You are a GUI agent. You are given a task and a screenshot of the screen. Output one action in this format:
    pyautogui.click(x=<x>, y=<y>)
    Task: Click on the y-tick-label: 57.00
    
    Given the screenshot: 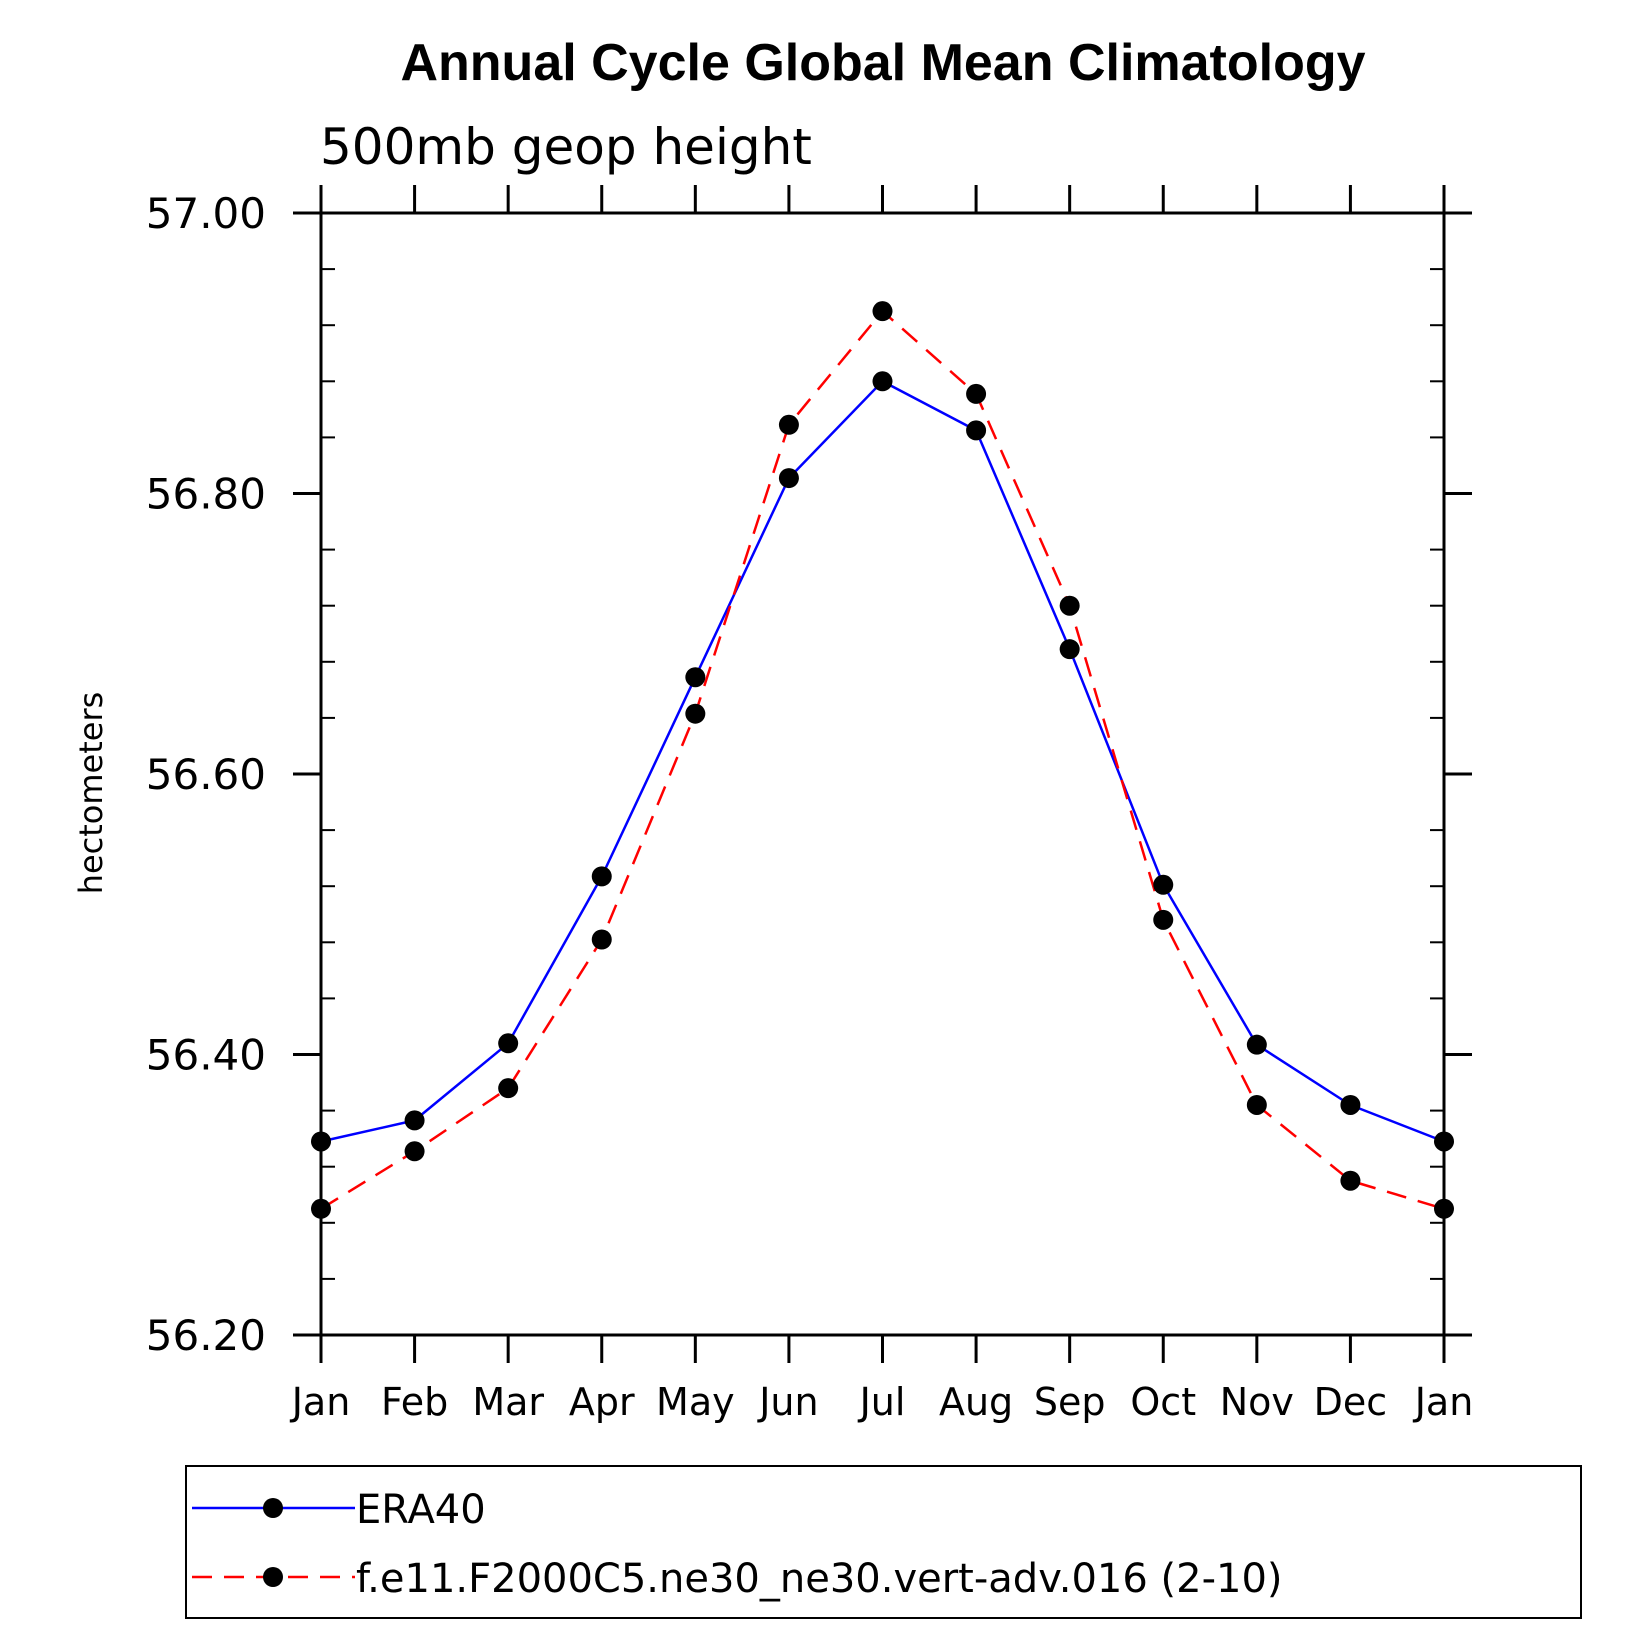 What is the action you would take?
    pyautogui.click(x=206, y=213)
    